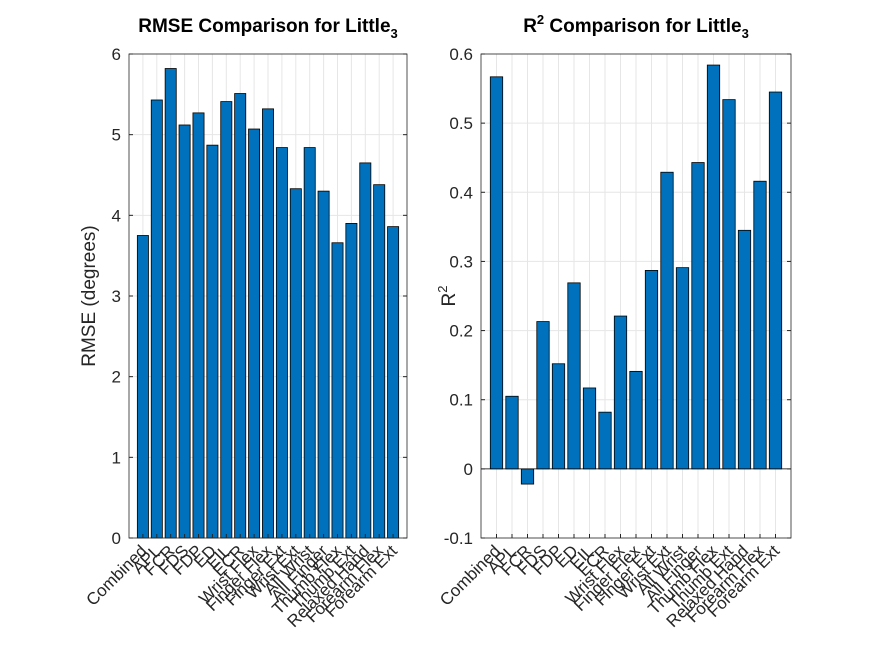 Image resolution: width=875 pixels, height=656 pixels. What do you see at coordinates (461, 54) in the screenshot?
I see `y-tick-label: 0.6` at bounding box center [461, 54].